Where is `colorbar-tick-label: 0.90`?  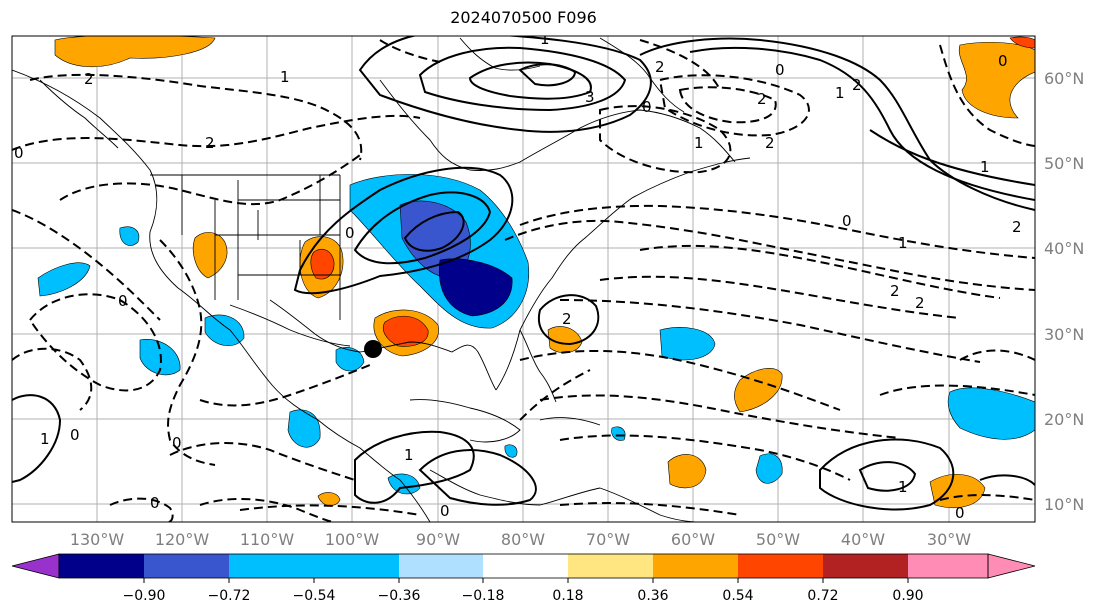
colorbar-tick-label: 0.90 is located at coordinates (907, 596).